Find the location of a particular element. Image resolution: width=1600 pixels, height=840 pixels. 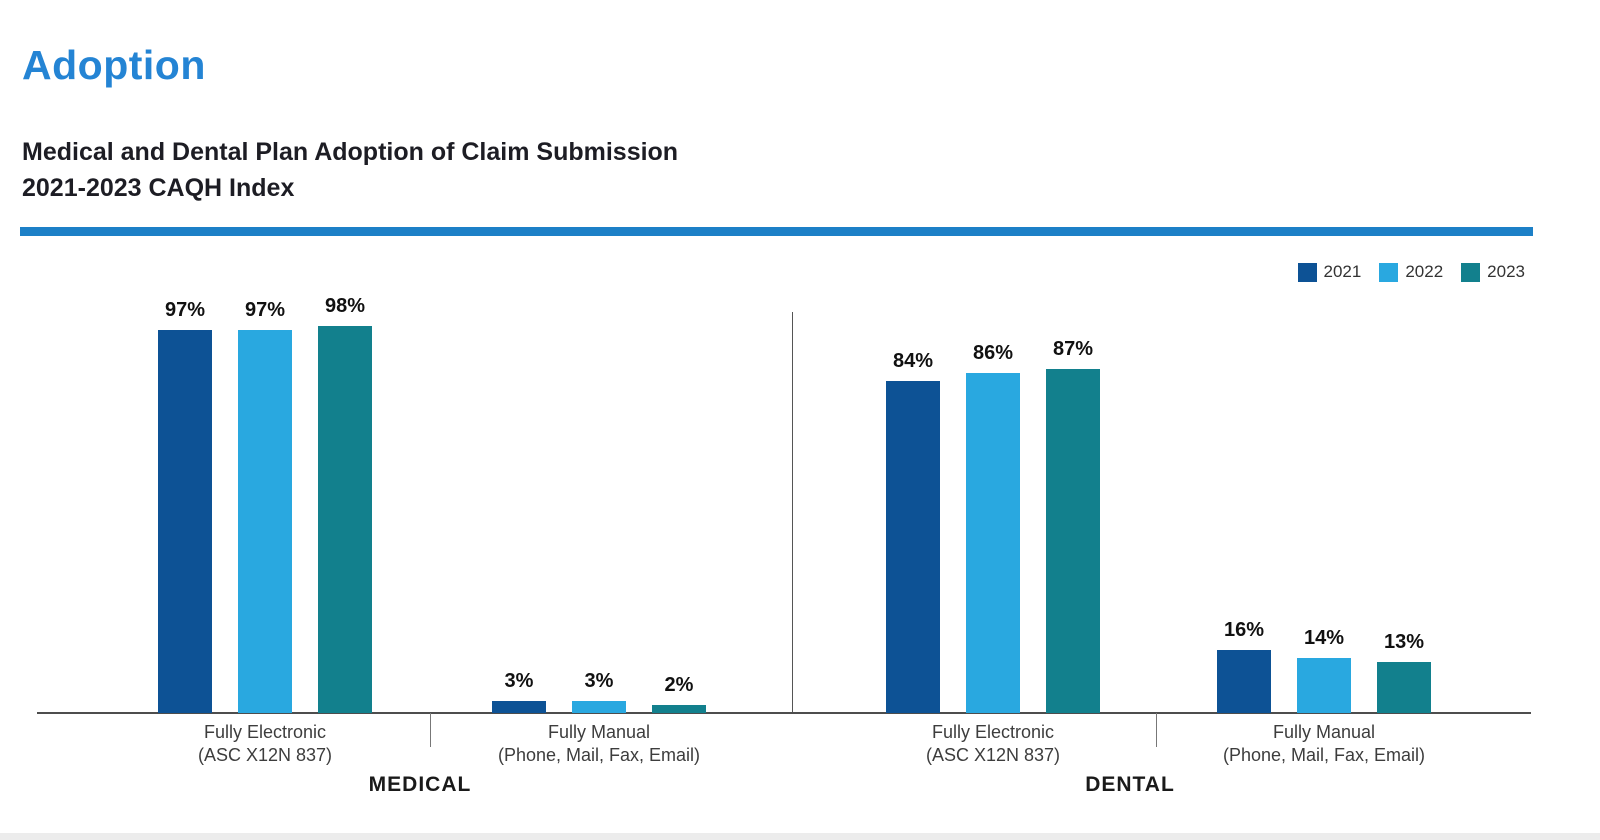

bar-medical-fully-manual-2021 is located at coordinates (519, 707).